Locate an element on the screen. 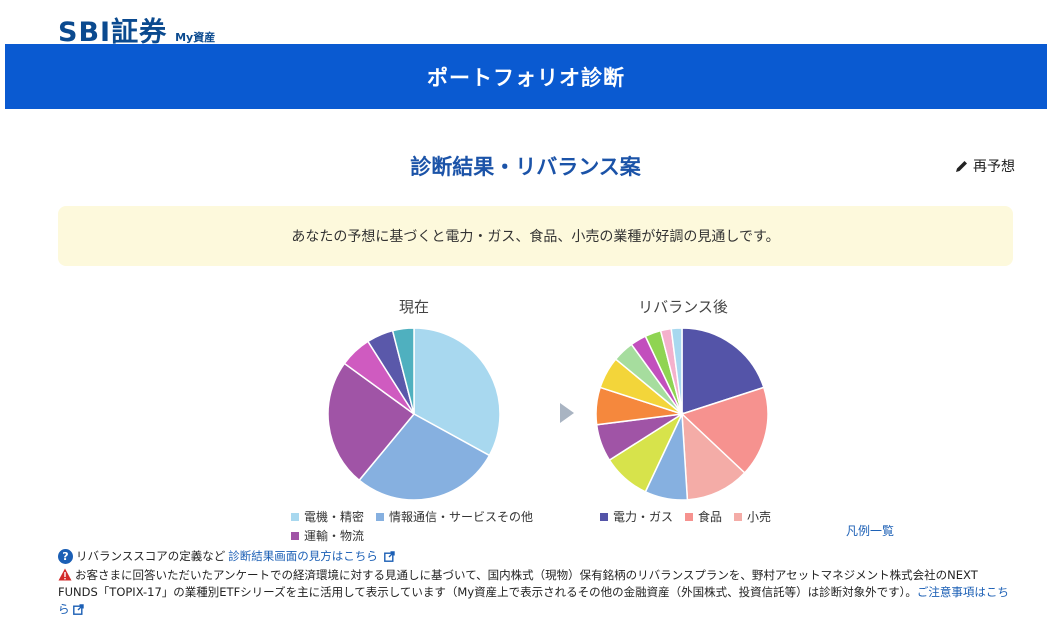  legend-item: 情報通信・サービスその他 is located at coordinates (454, 516).